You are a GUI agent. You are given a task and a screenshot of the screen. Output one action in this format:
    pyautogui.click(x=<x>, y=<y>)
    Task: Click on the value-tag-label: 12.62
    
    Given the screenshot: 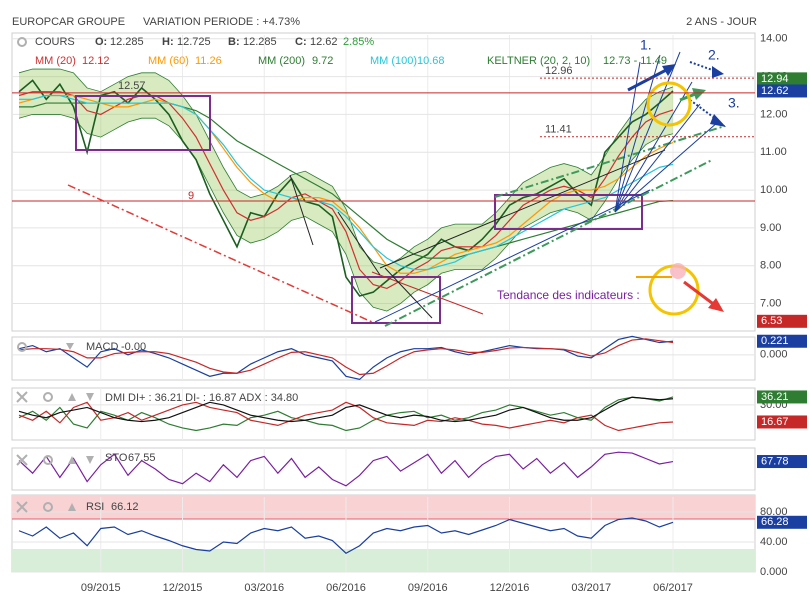 What is the action you would take?
    pyautogui.click(x=775, y=91)
    